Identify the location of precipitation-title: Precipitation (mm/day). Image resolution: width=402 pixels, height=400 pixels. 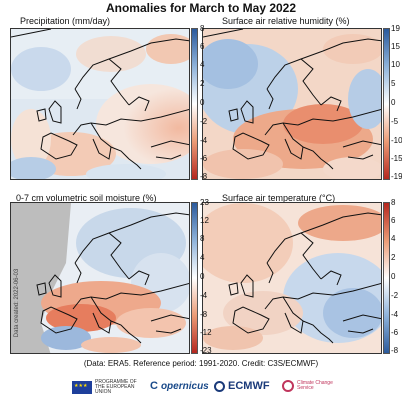
(65, 21).